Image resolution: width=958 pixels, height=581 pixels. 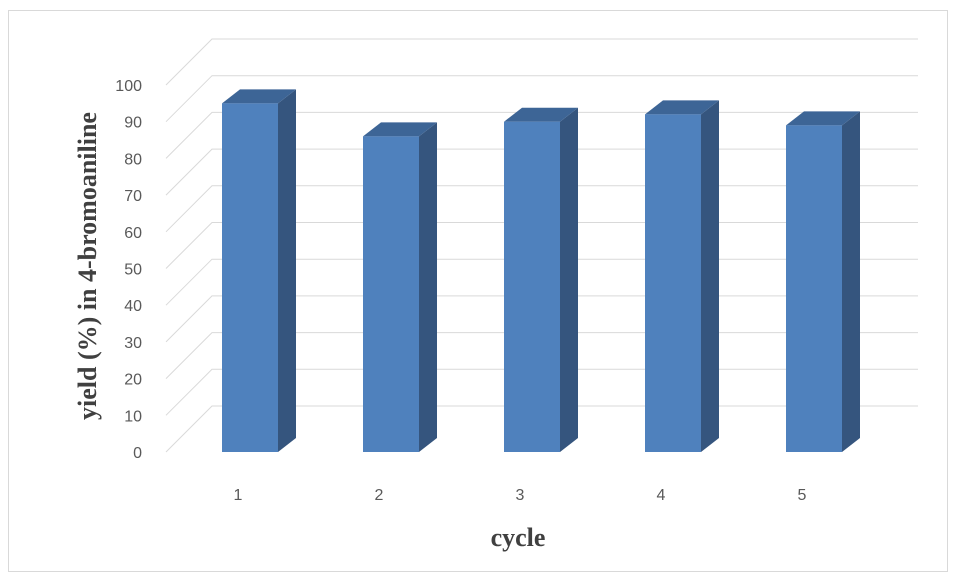 I want to click on y-tick-label: 60, so click(x=133, y=233).